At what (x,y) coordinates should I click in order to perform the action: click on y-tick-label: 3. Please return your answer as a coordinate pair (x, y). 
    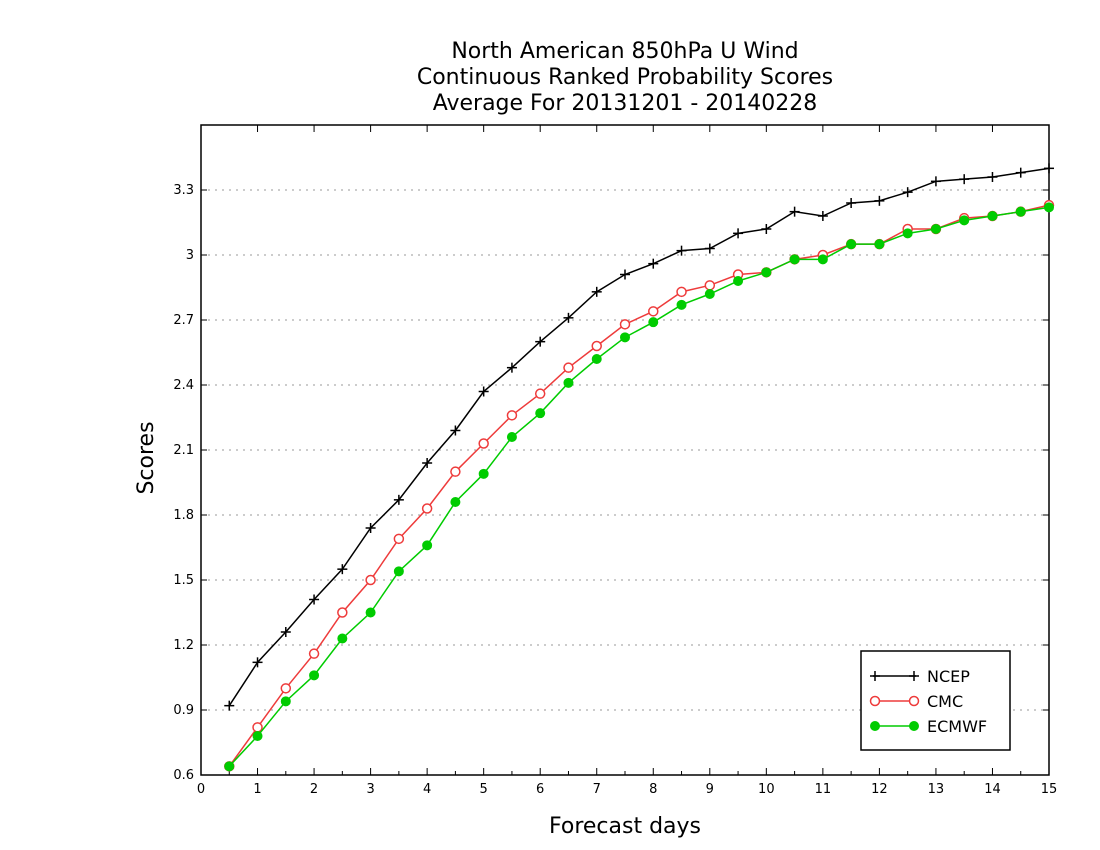
    Looking at the image, I should click on (190, 255).